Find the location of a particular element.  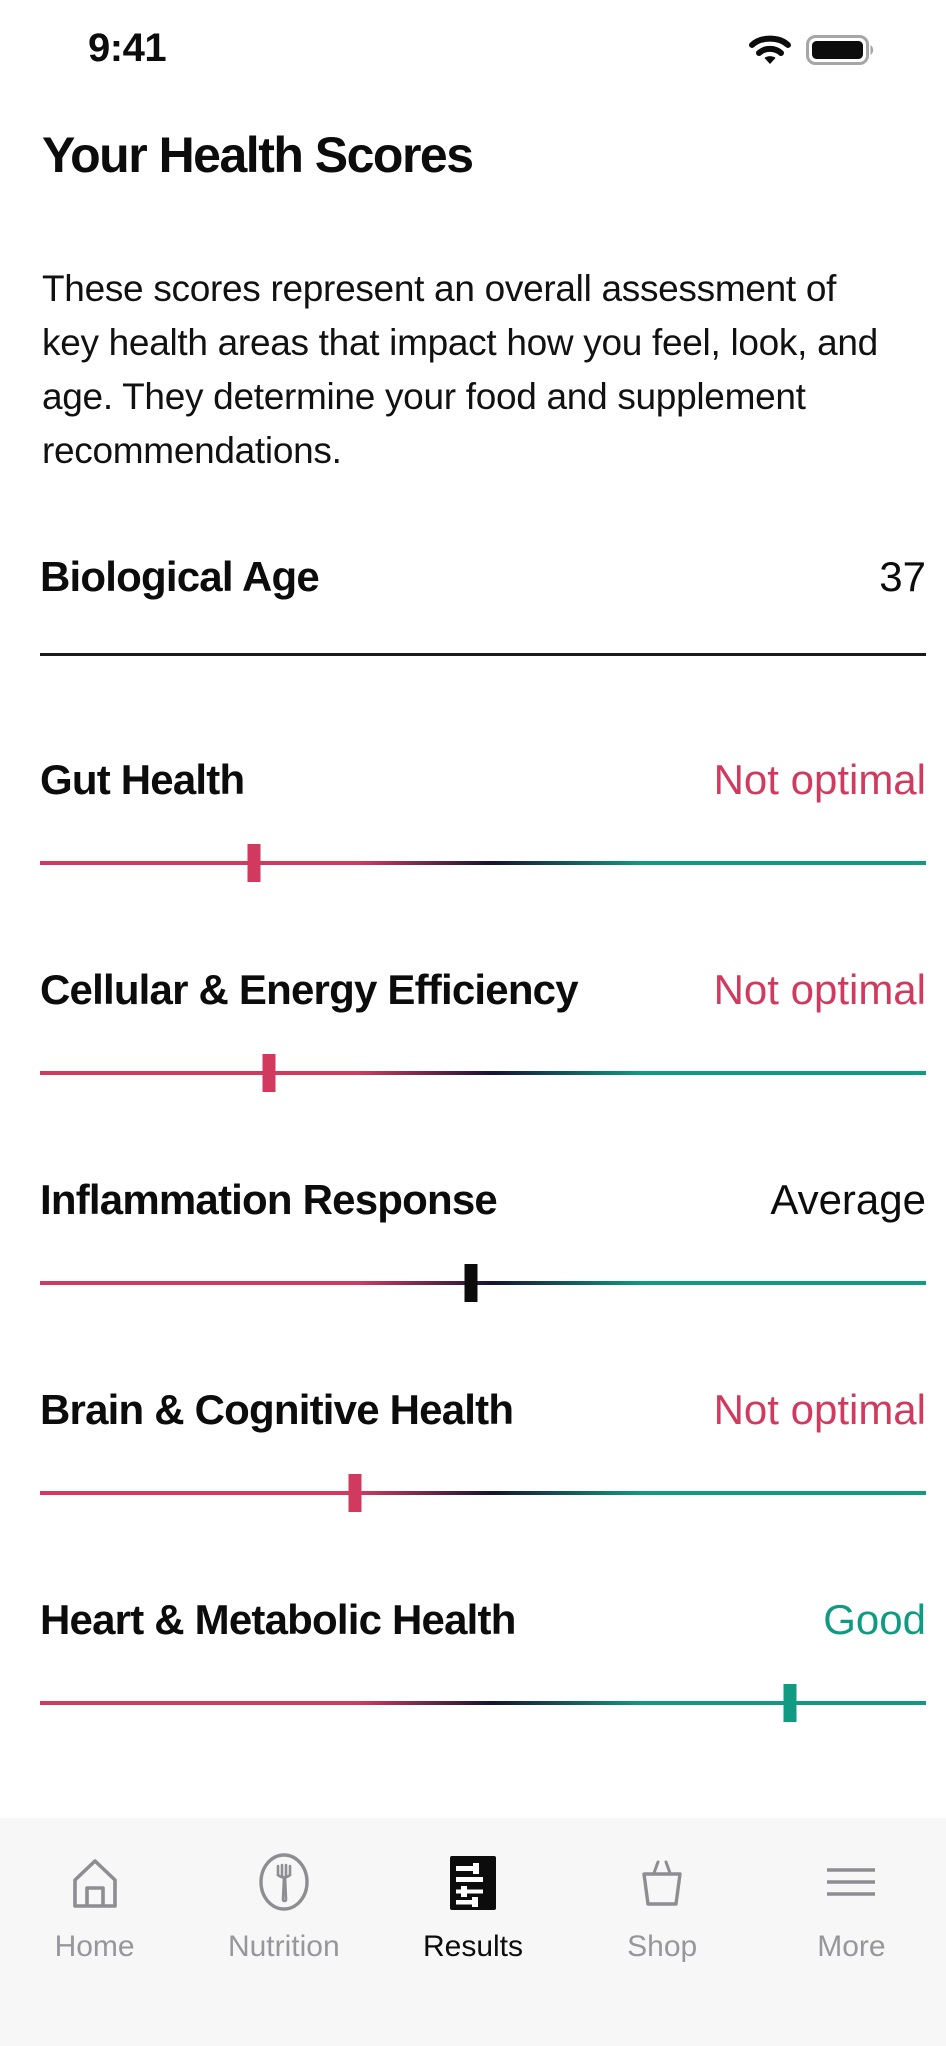

tab-more: More is located at coordinates (851, 1891).